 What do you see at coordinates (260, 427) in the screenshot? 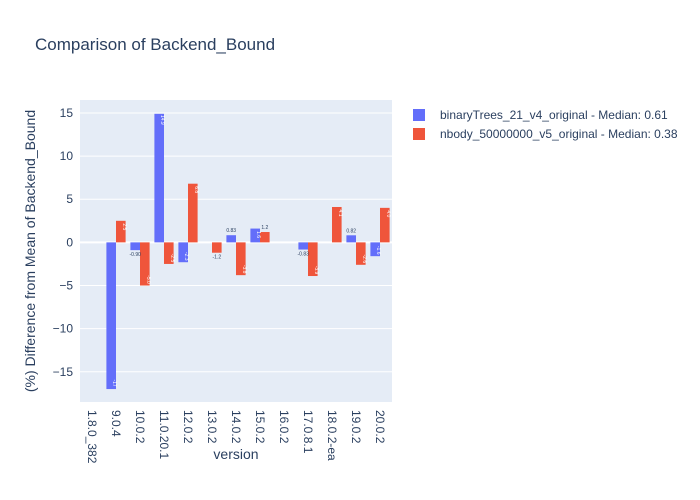
I see `x-tick-label: 15.0.2` at bounding box center [260, 427].